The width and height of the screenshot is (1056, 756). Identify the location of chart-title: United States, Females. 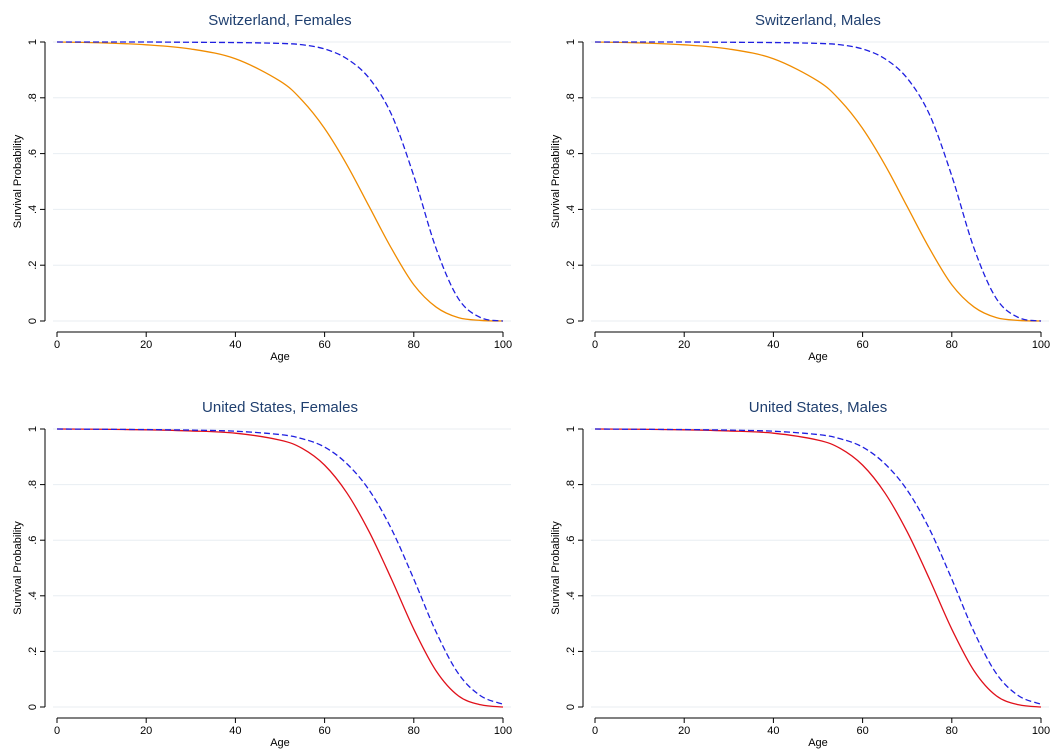
(280, 407).